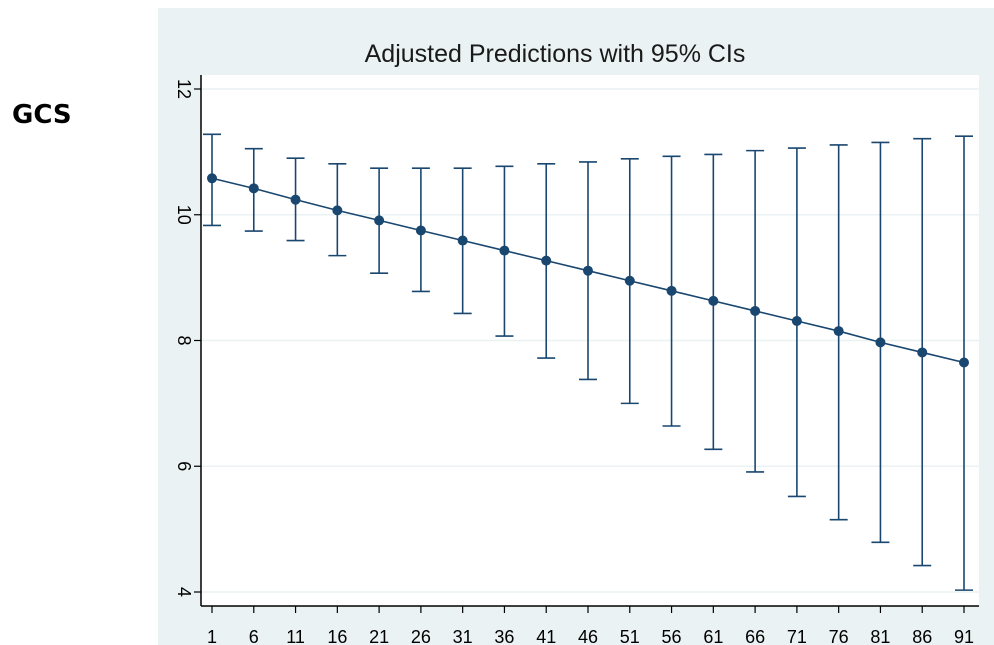 This screenshot has height=645, width=994. I want to click on y-tick-label: 8, so click(184, 340).